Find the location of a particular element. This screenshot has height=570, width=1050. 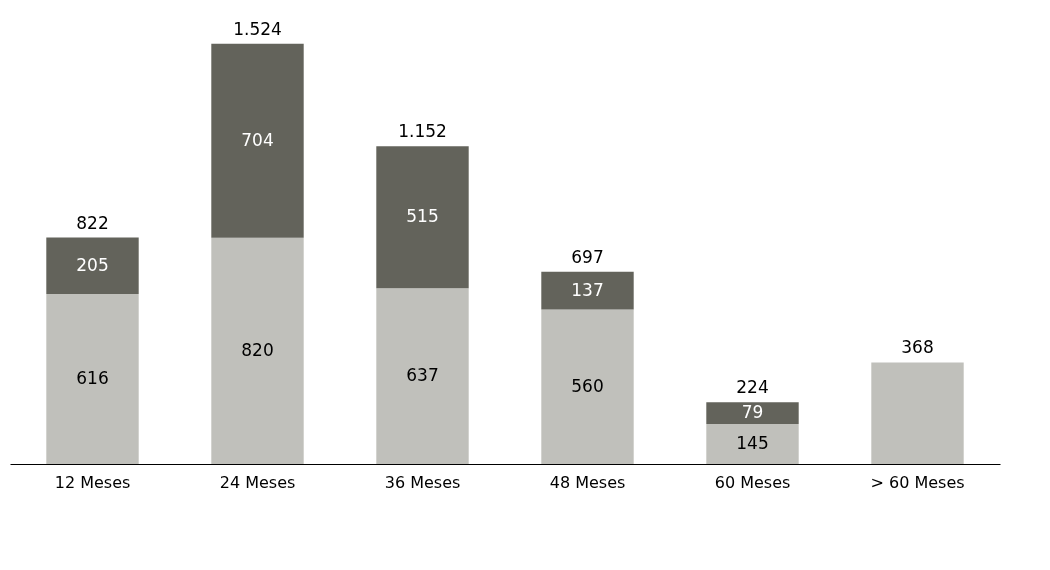

data-label: 820 is located at coordinates (257, 349).